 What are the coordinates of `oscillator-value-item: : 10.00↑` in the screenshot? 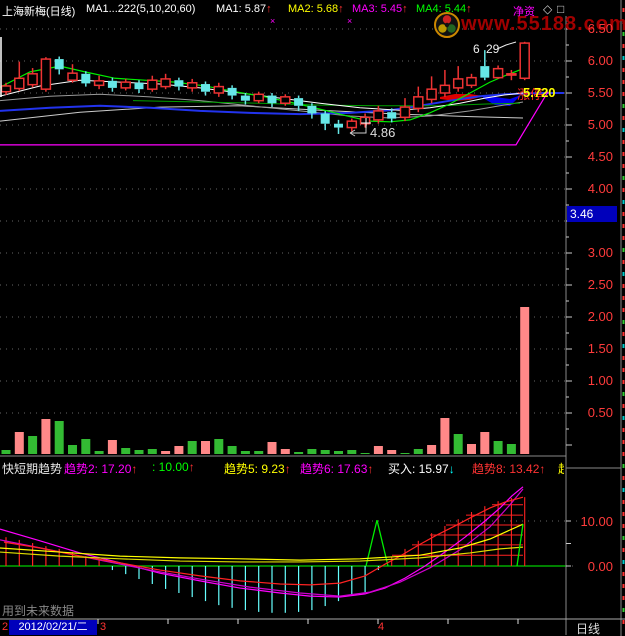 It's located at (173, 467).